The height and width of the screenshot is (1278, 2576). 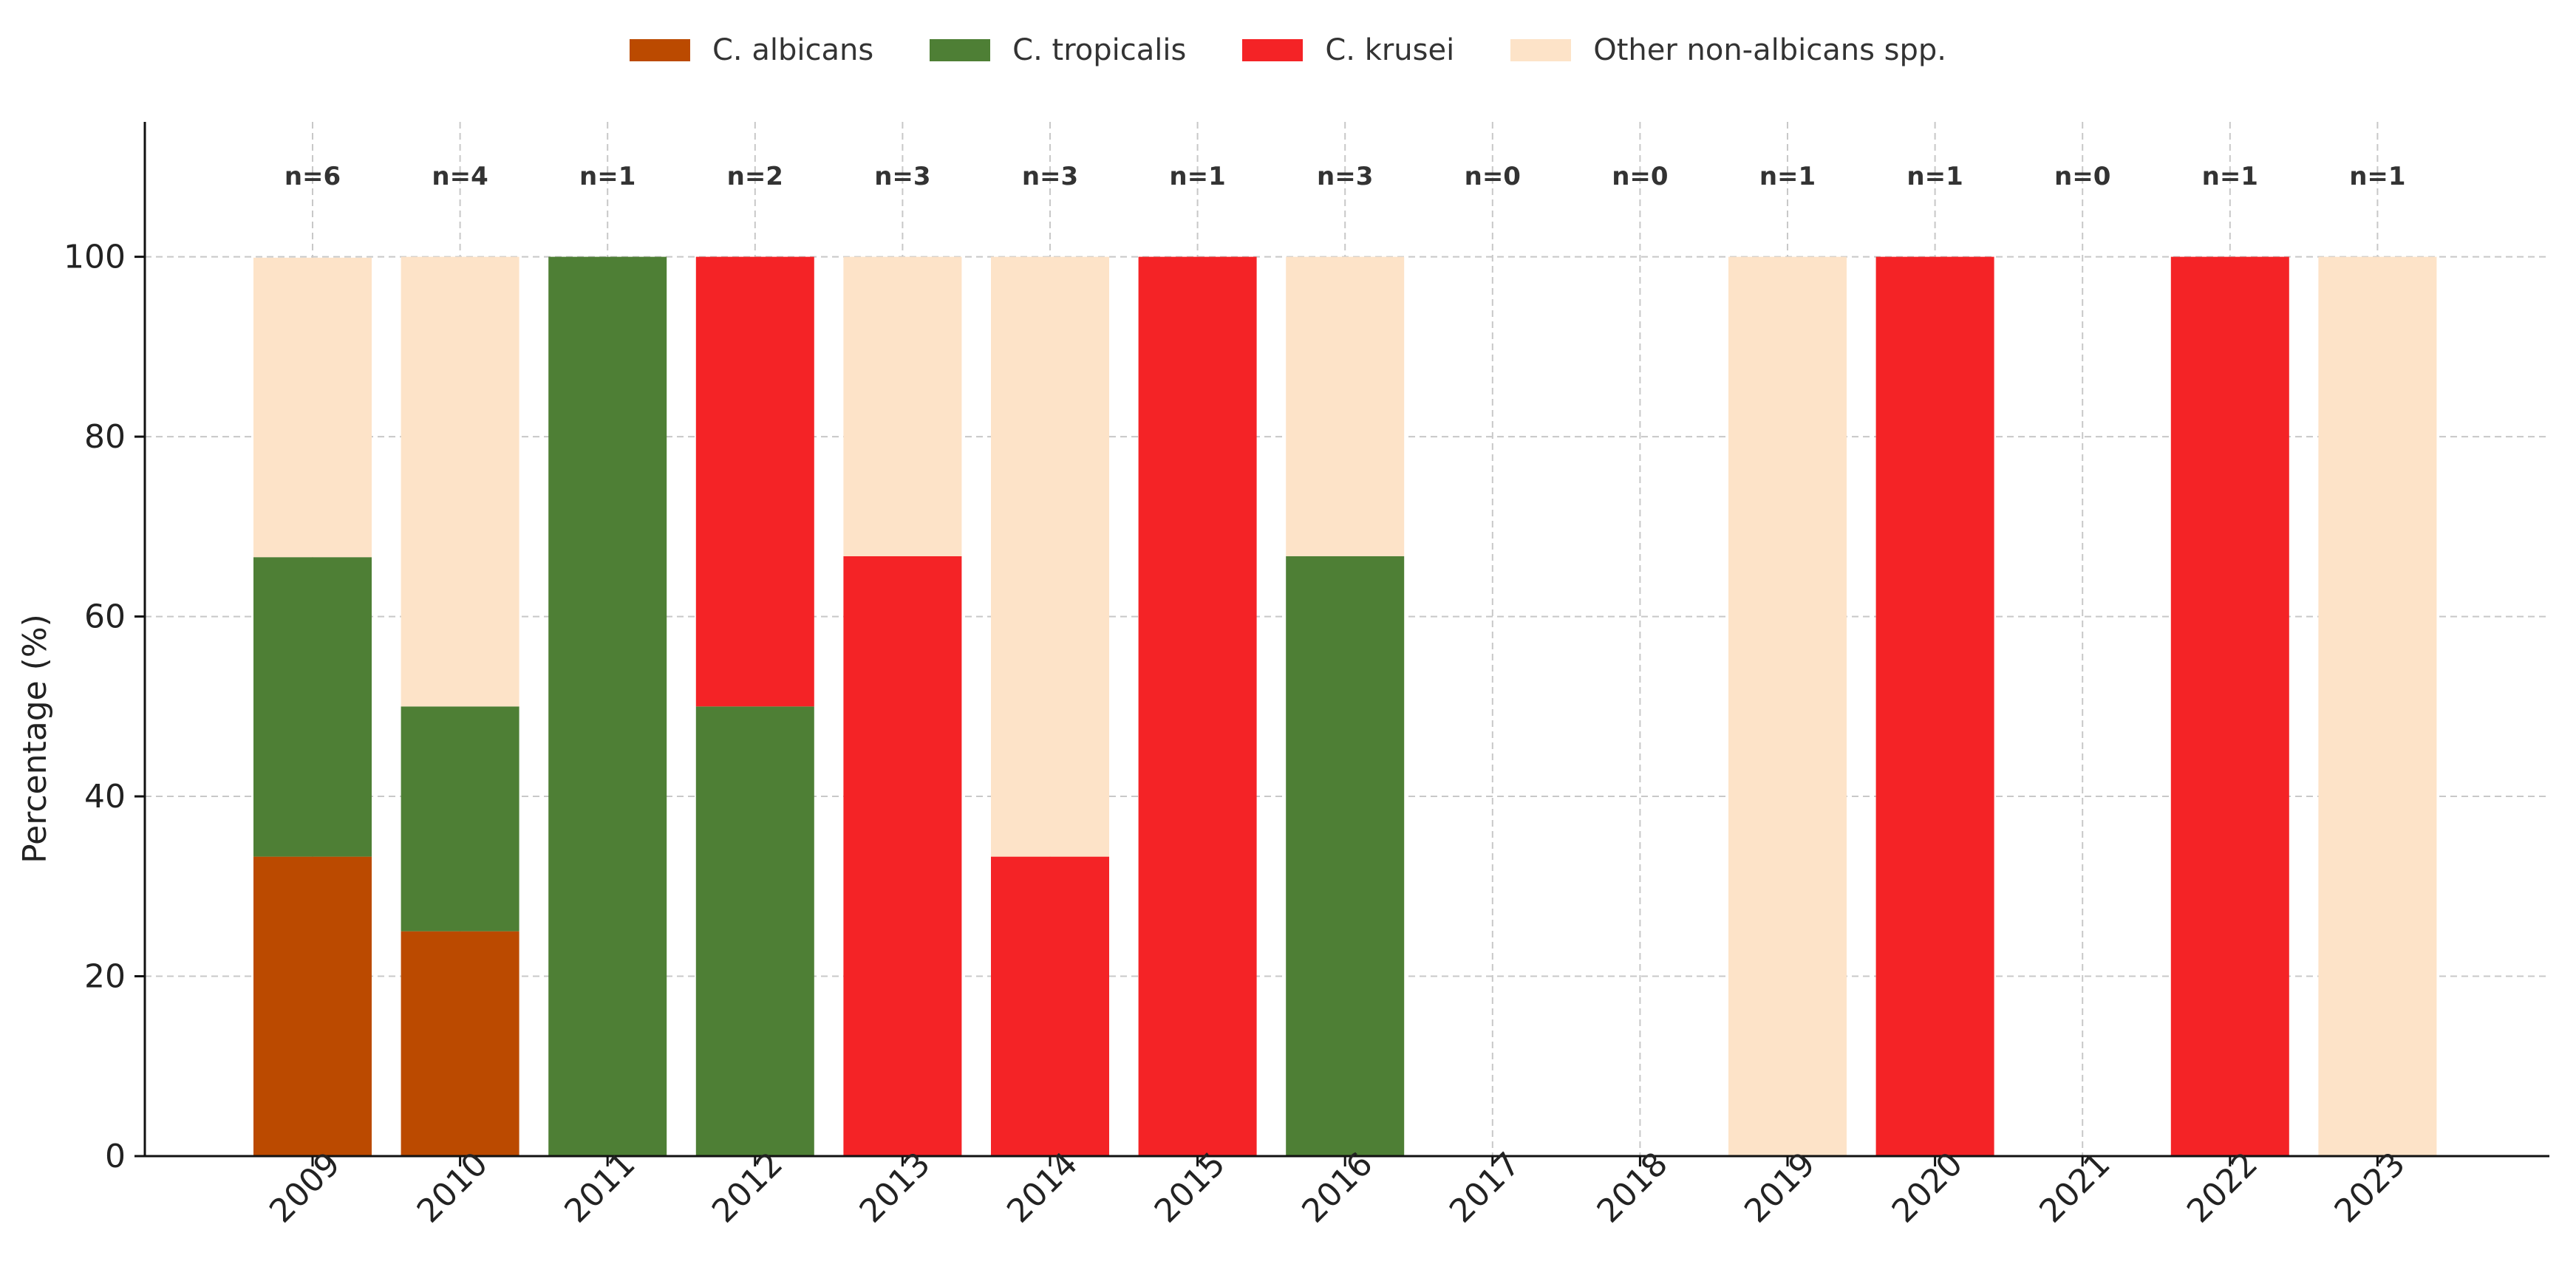 I want to click on legend-swatch-c-albicans, so click(x=659, y=50).